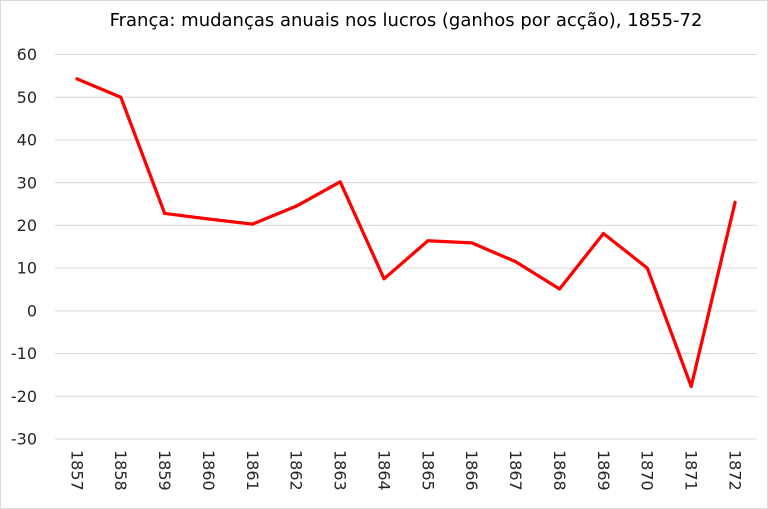  Describe the element at coordinates (24, 439) in the screenshot. I see `y-axis-tick-label: -30` at that location.